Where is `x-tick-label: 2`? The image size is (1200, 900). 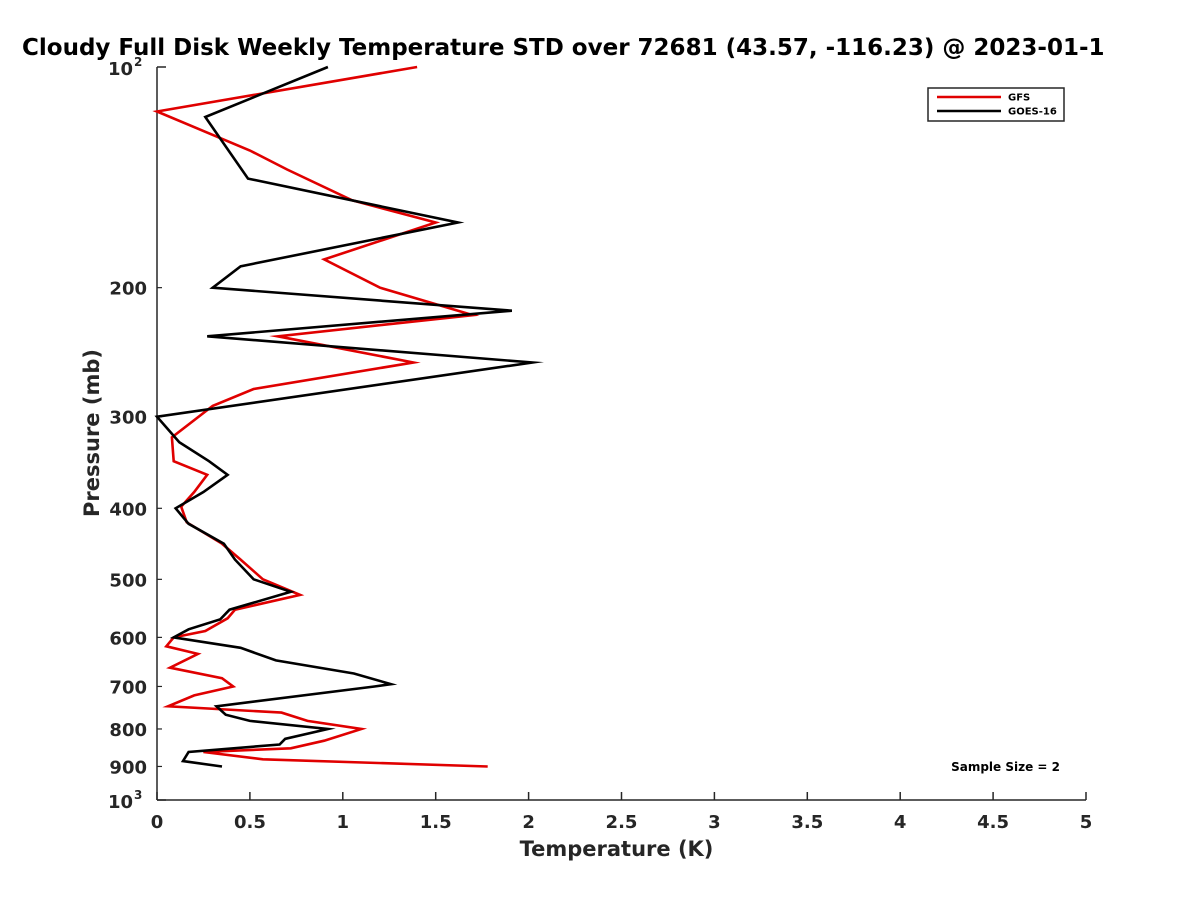
x-tick-label: 2 is located at coordinates (528, 822).